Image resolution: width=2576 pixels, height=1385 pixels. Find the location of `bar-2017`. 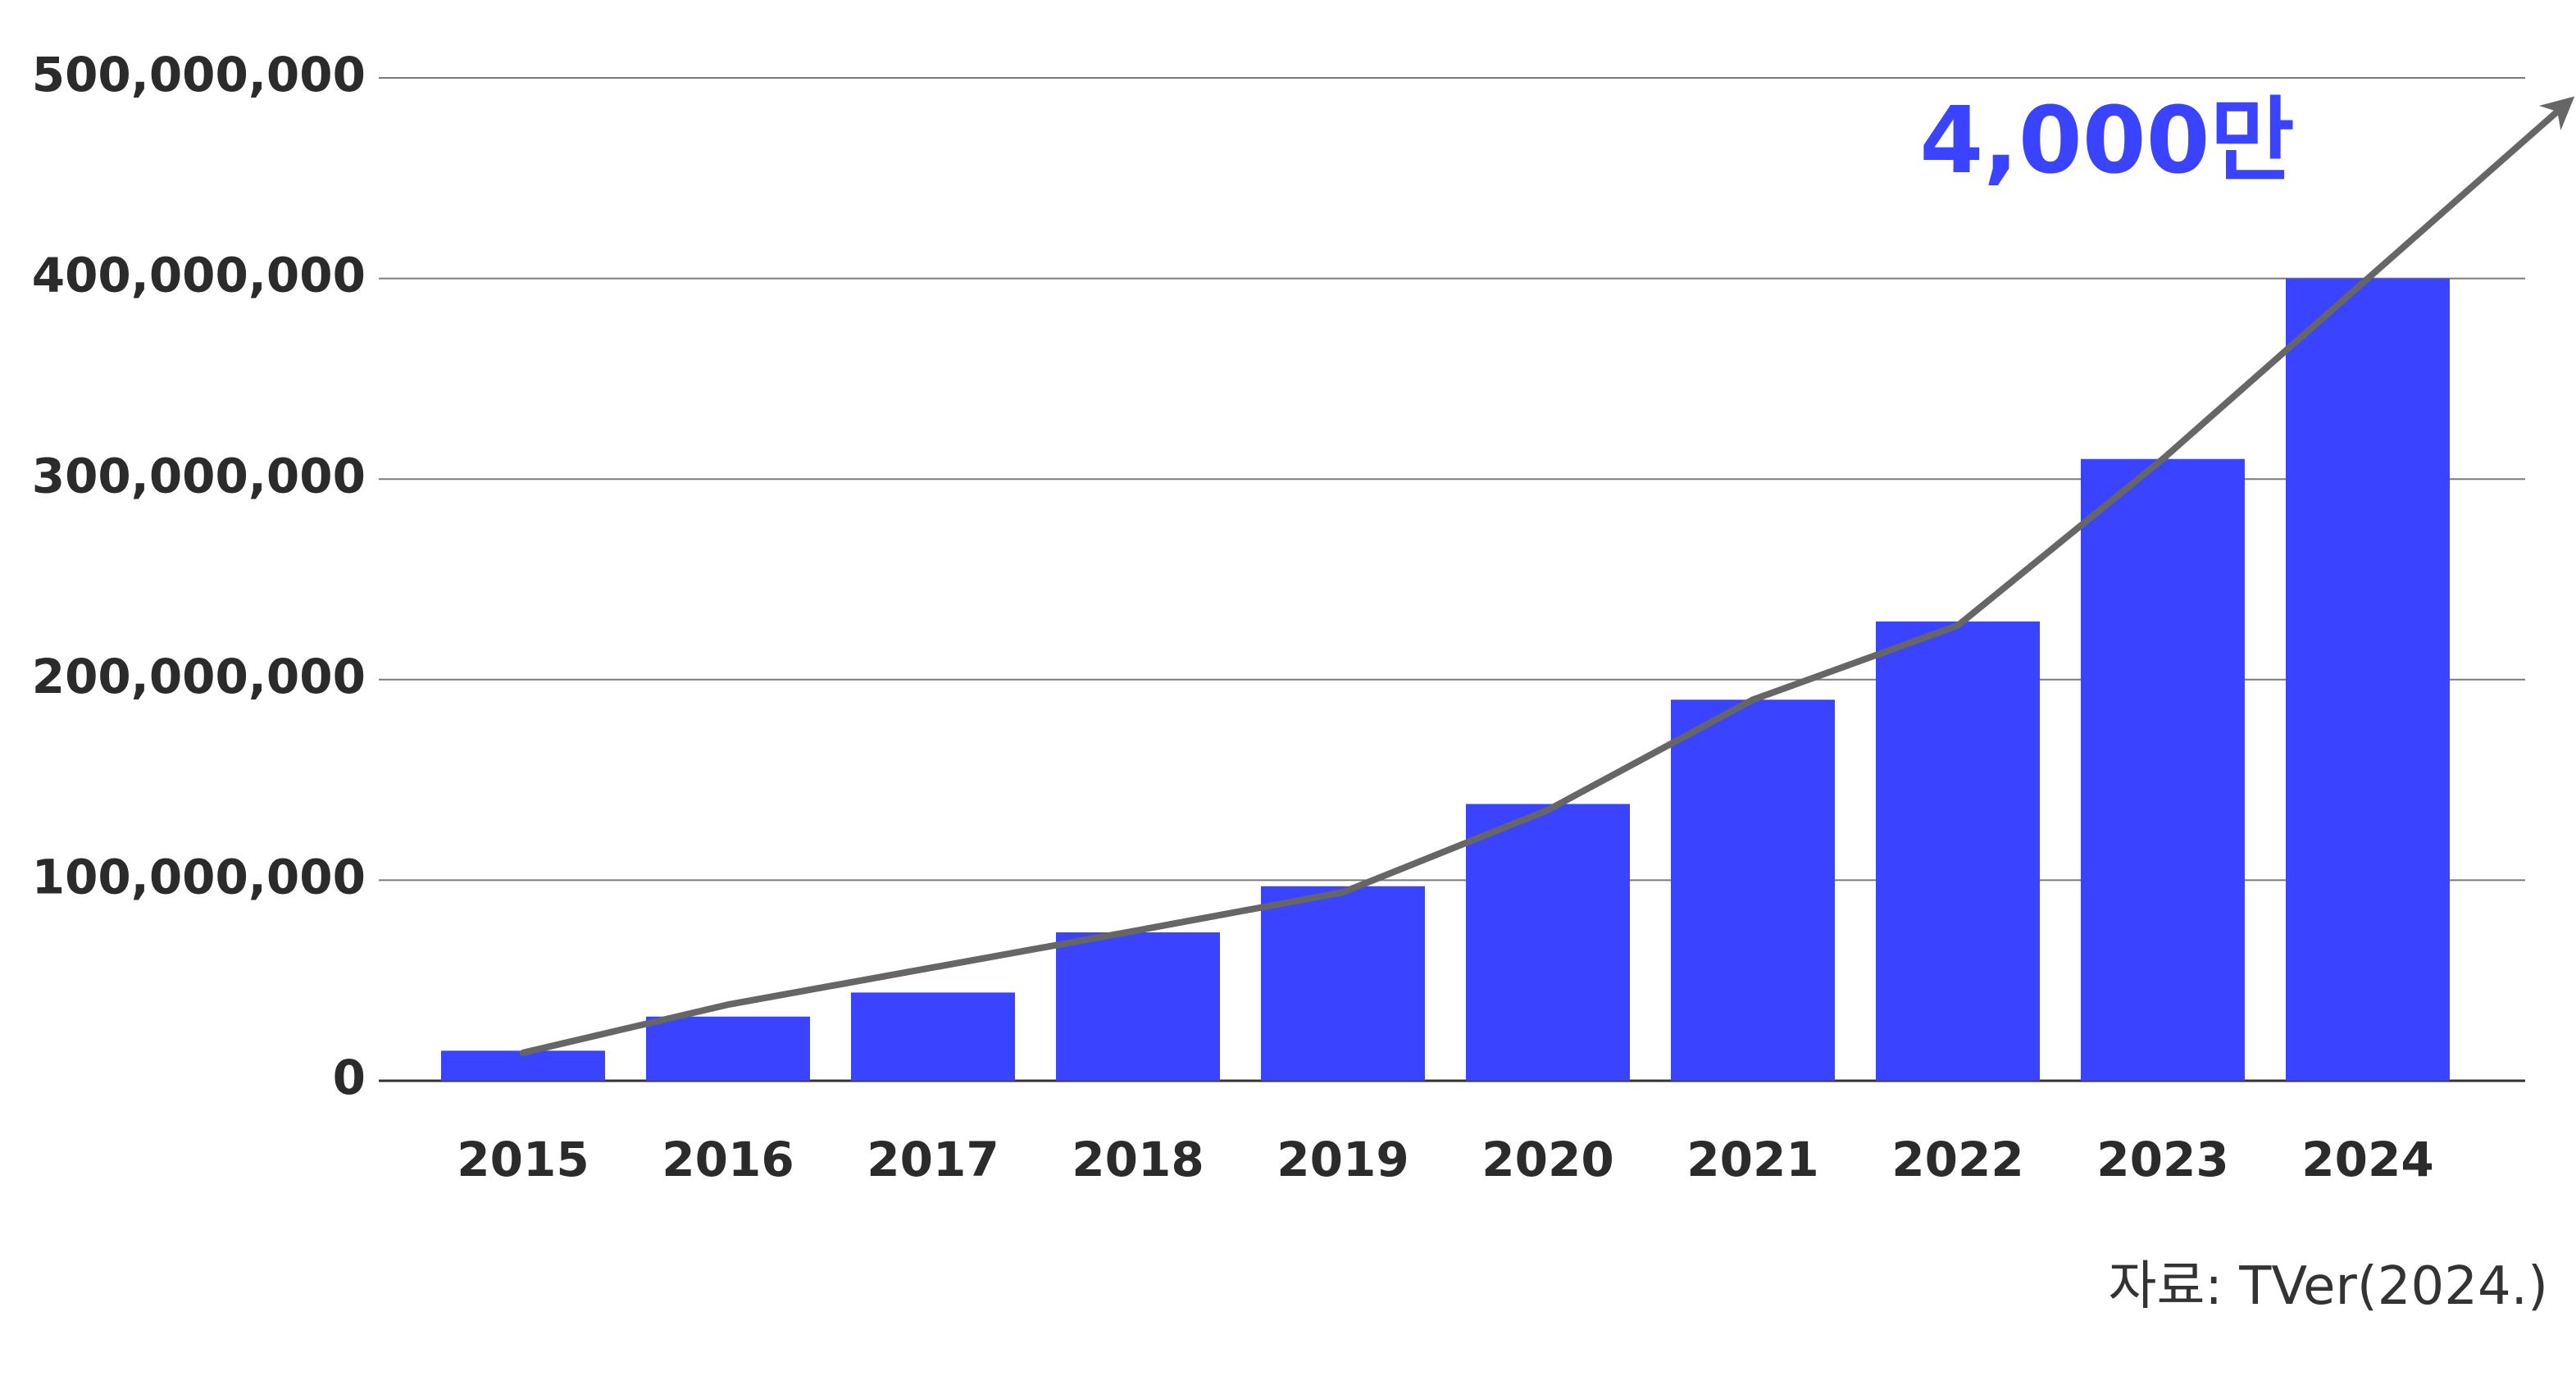

bar-2017 is located at coordinates (933, 1036).